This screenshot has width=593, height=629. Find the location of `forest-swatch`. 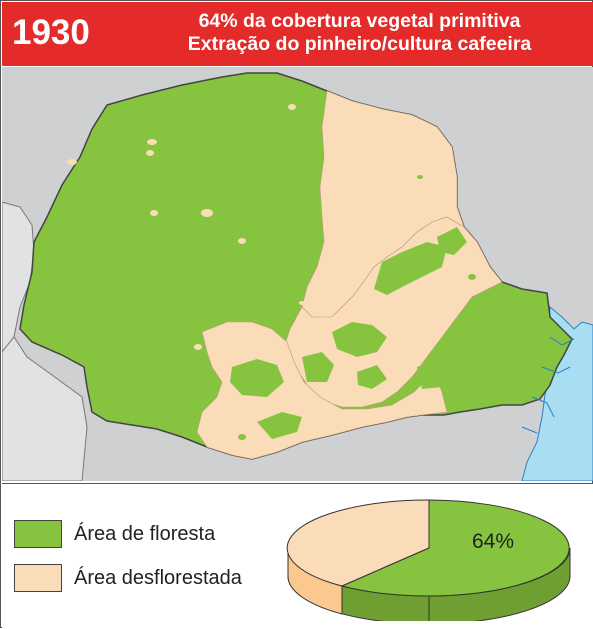

forest-swatch is located at coordinates (38, 534).